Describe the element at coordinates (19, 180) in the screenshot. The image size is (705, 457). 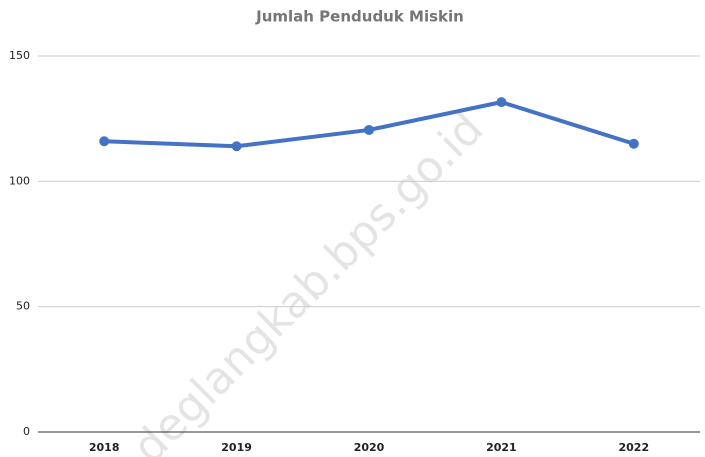
I see `y-tick-label: 100` at that location.